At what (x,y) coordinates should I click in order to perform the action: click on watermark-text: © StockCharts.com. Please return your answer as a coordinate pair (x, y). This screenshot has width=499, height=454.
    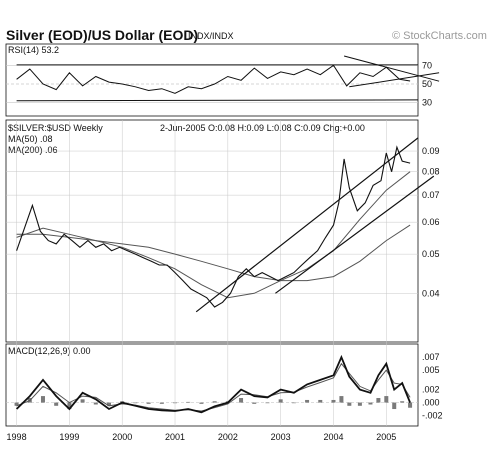
    Looking at the image, I should click on (439, 36).